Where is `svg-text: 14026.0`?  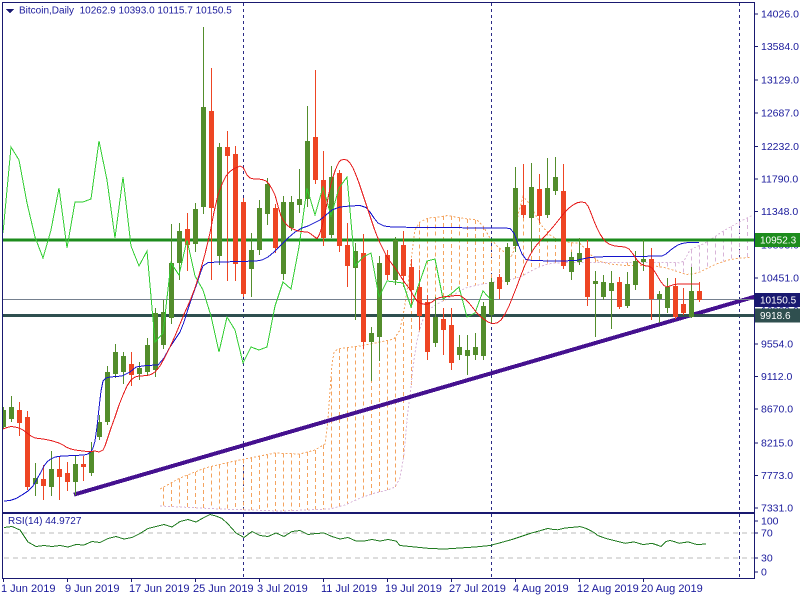
svg-text: 14026.0 is located at coordinates (780, 15).